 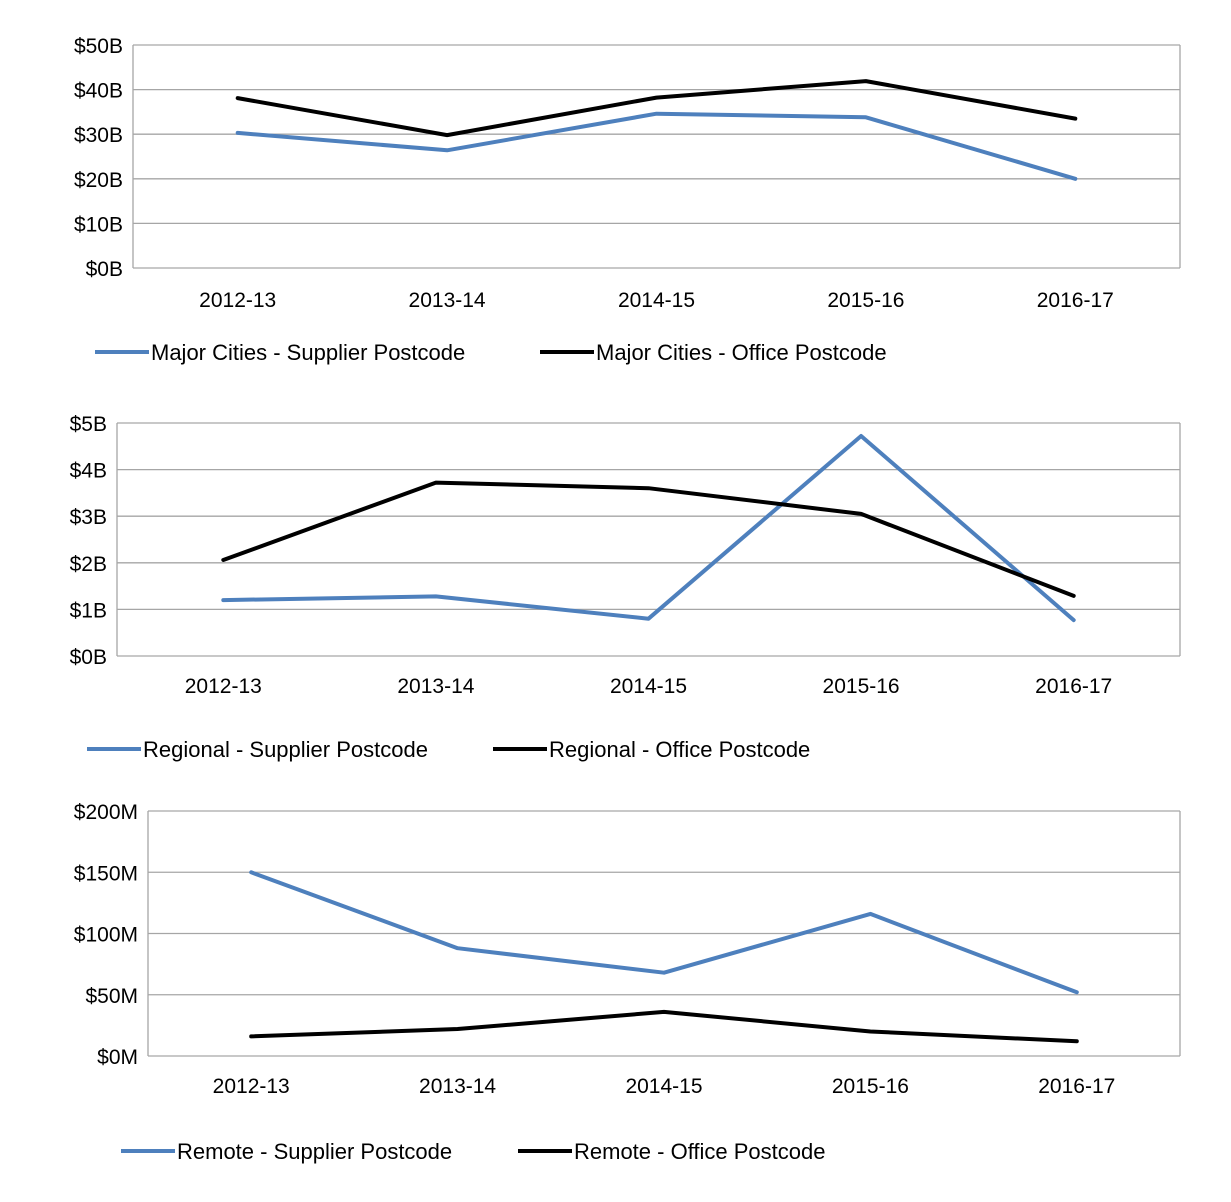 I want to click on y-tick-label: $3B, so click(x=88, y=517).